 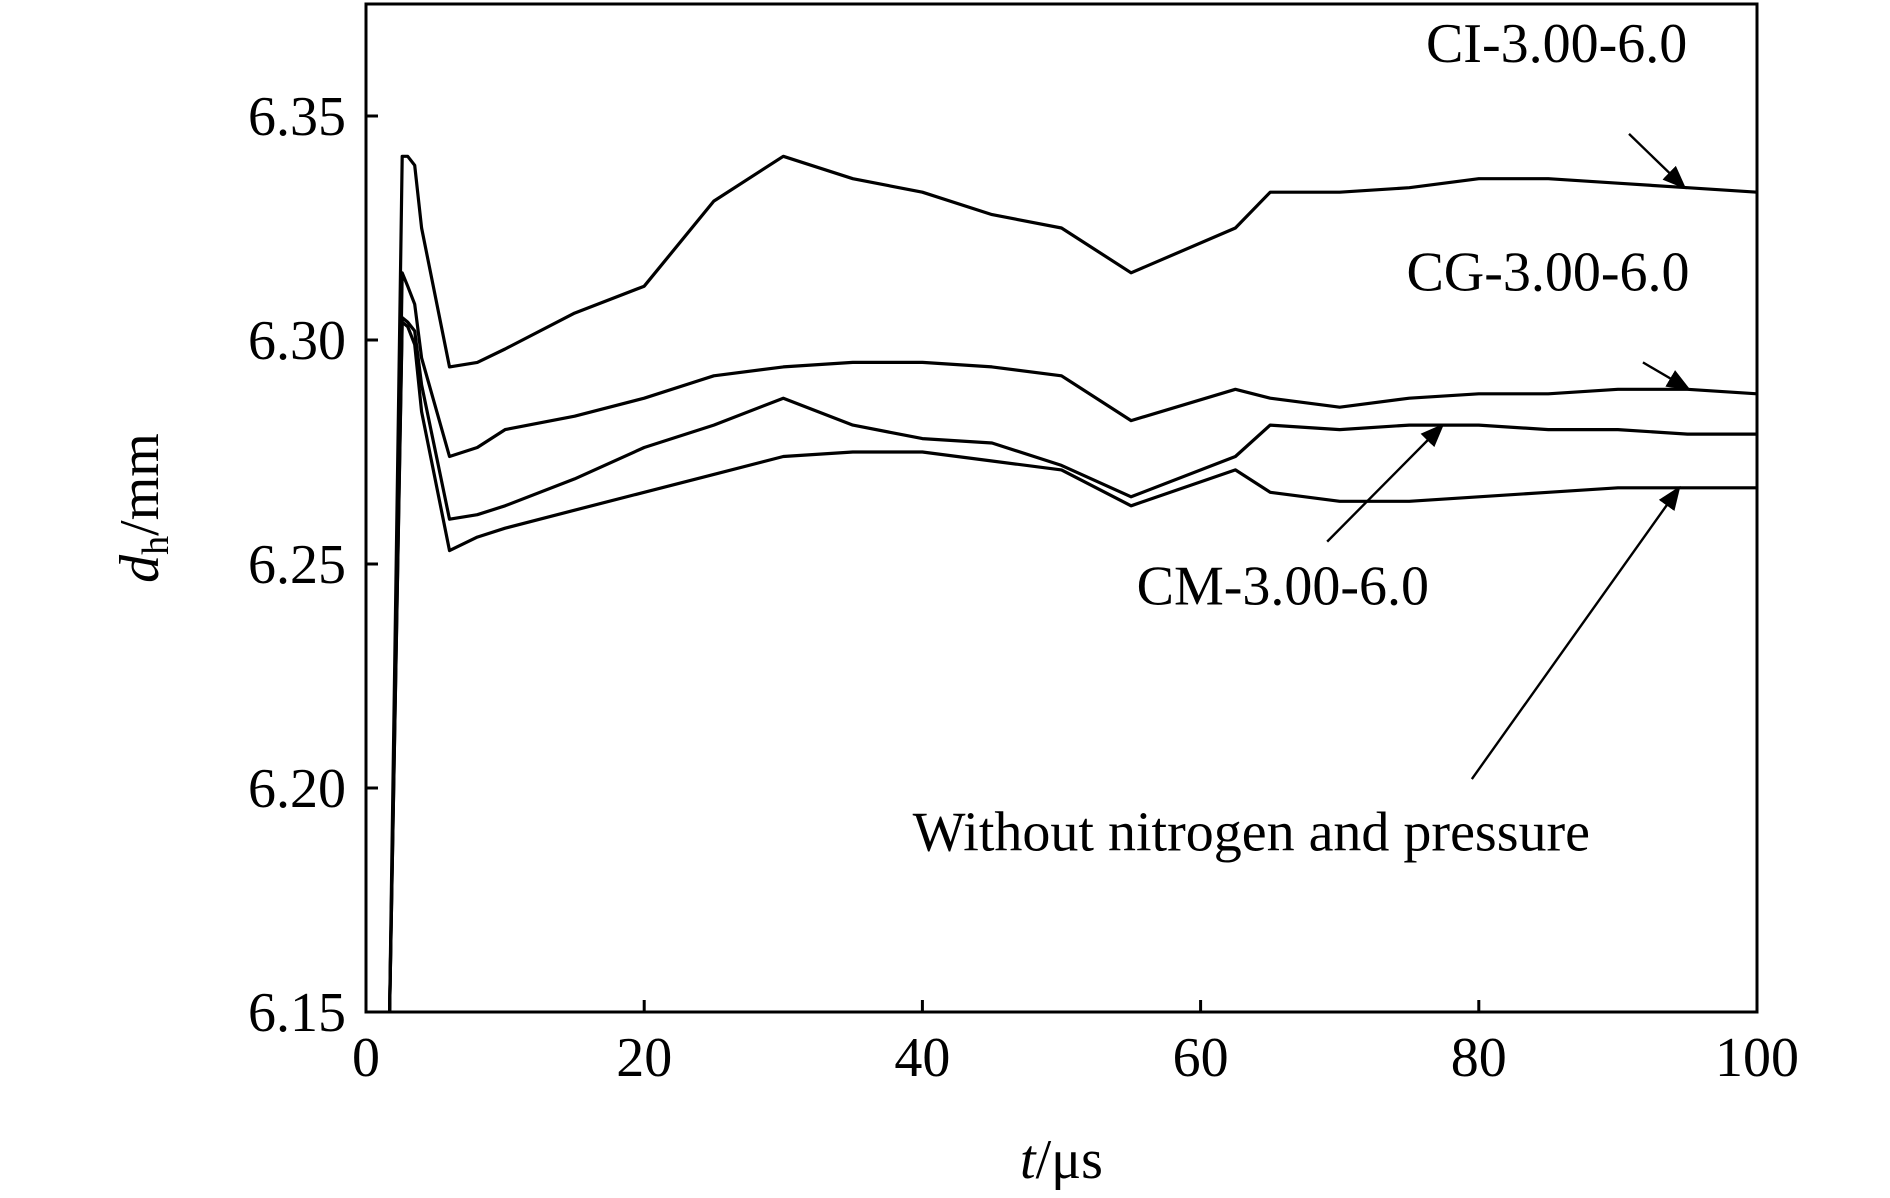 I want to click on y-tick-label: 6.20, so click(x=297, y=789).